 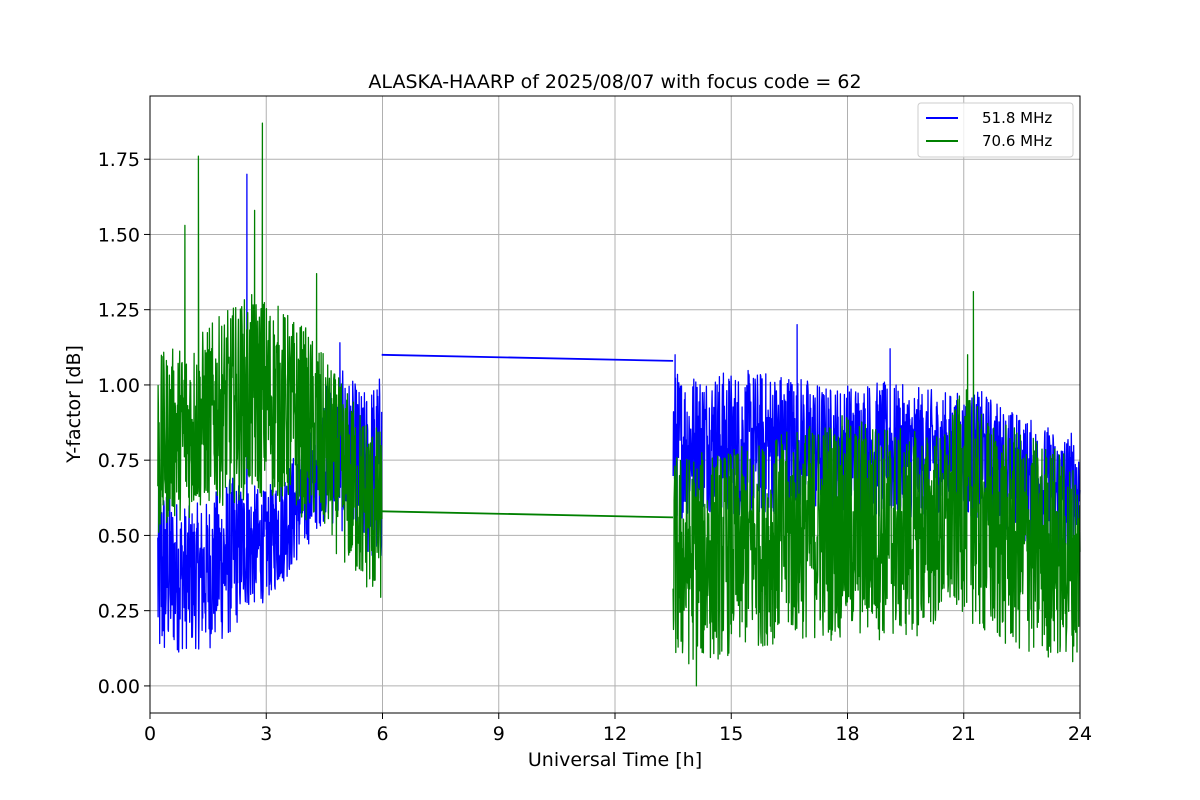 What do you see at coordinates (499, 734) in the screenshot?
I see `x-tick-label: 9` at bounding box center [499, 734].